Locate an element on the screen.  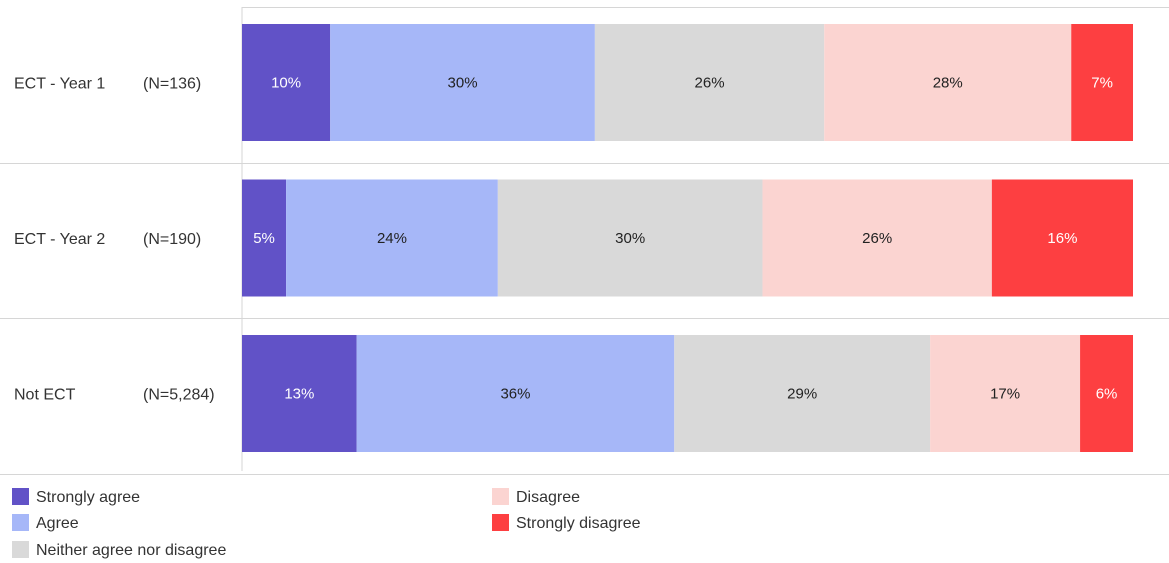
category-label: Not ECT is located at coordinates (45, 395).